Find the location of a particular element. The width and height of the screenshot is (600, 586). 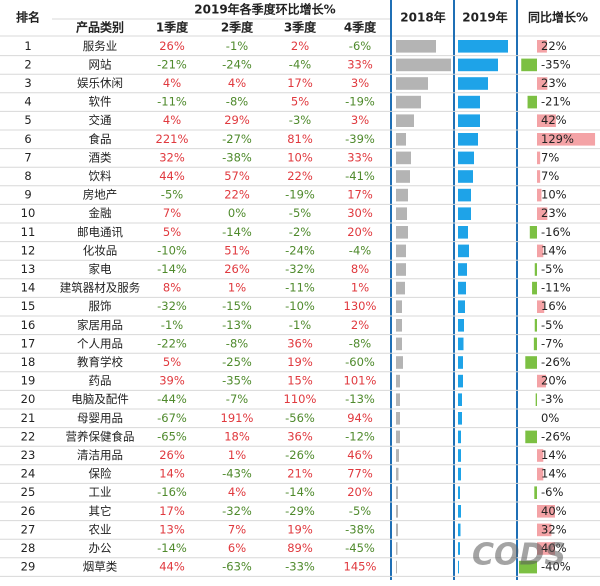

rank: 20 is located at coordinates (28, 399).